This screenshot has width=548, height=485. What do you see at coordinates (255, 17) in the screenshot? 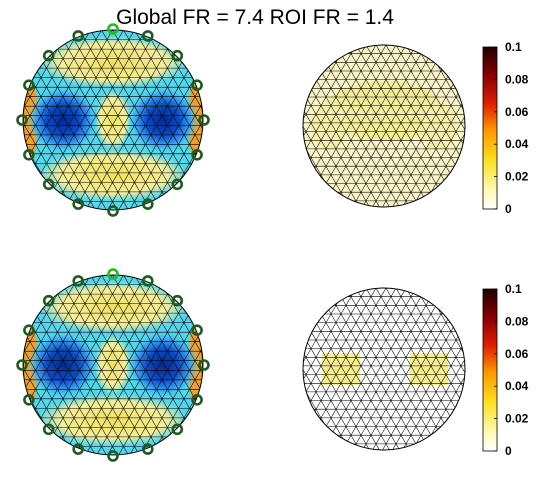
I see `figure-title: Global FR = 7.4 ROI FR = 1.4` at bounding box center [255, 17].